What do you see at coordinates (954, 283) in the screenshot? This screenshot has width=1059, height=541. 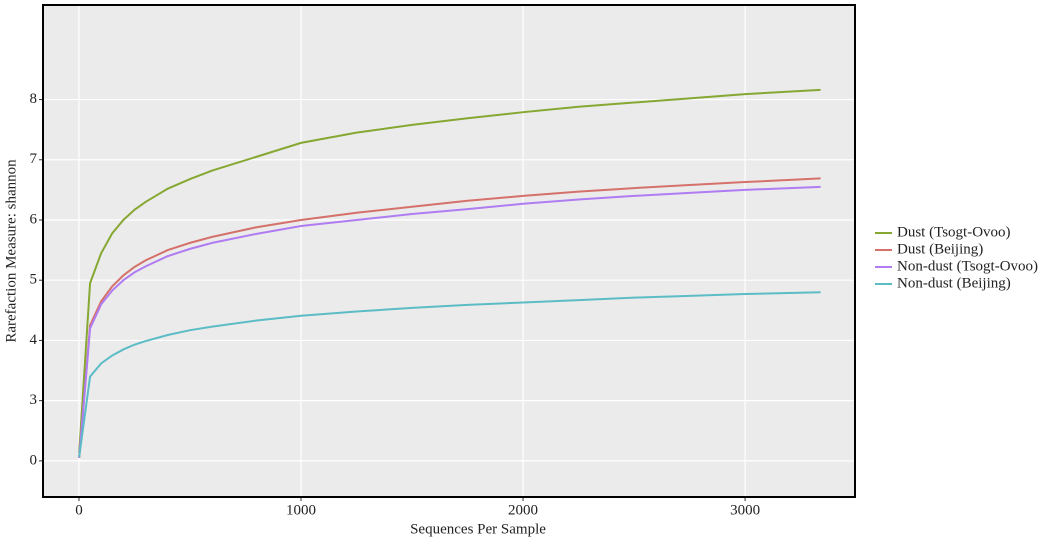 I see `legend-label: Non-dust (Beijing)` at bounding box center [954, 283].